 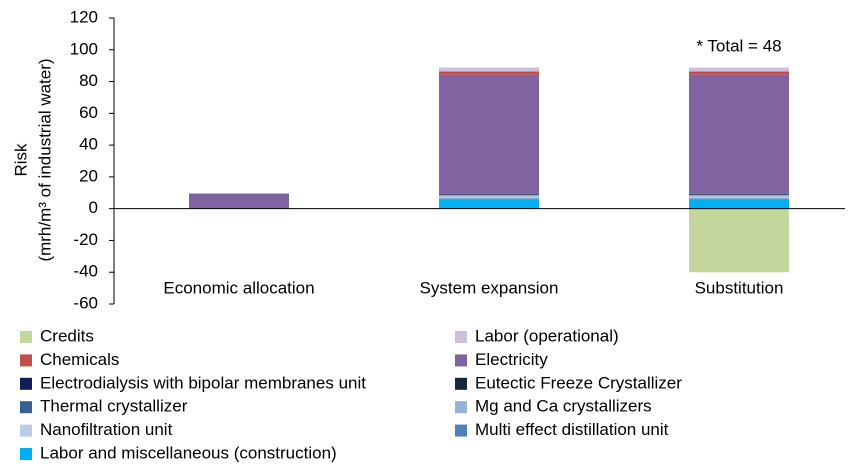 I want to click on annotation: * Total = 48, so click(x=738, y=45).